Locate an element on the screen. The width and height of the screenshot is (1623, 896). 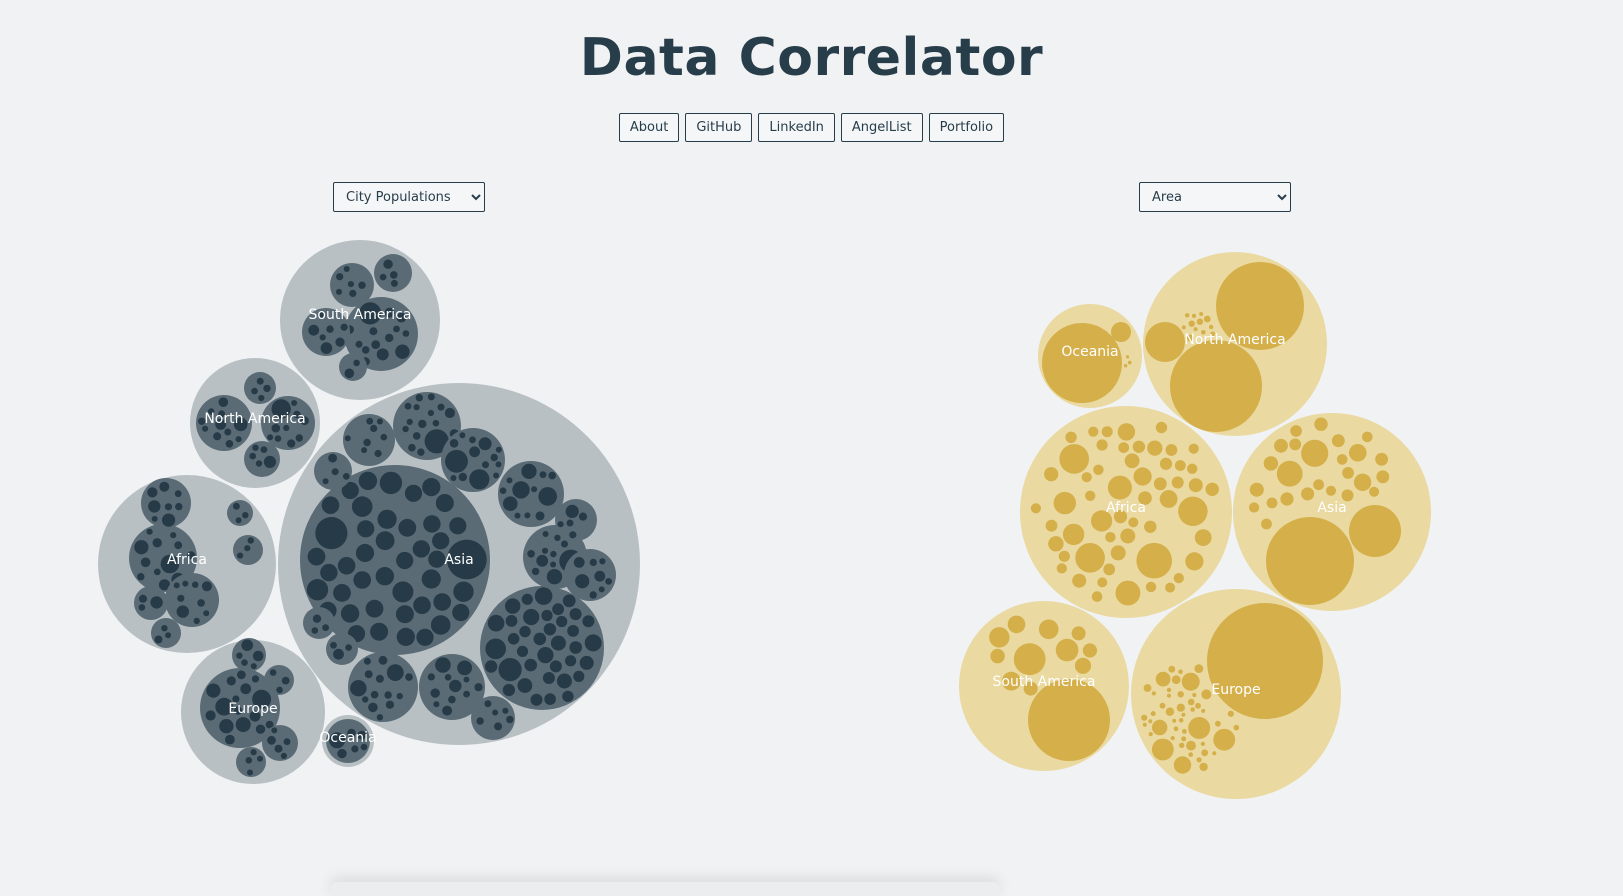
linkedin-button: LinkedIn is located at coordinates (796, 127).